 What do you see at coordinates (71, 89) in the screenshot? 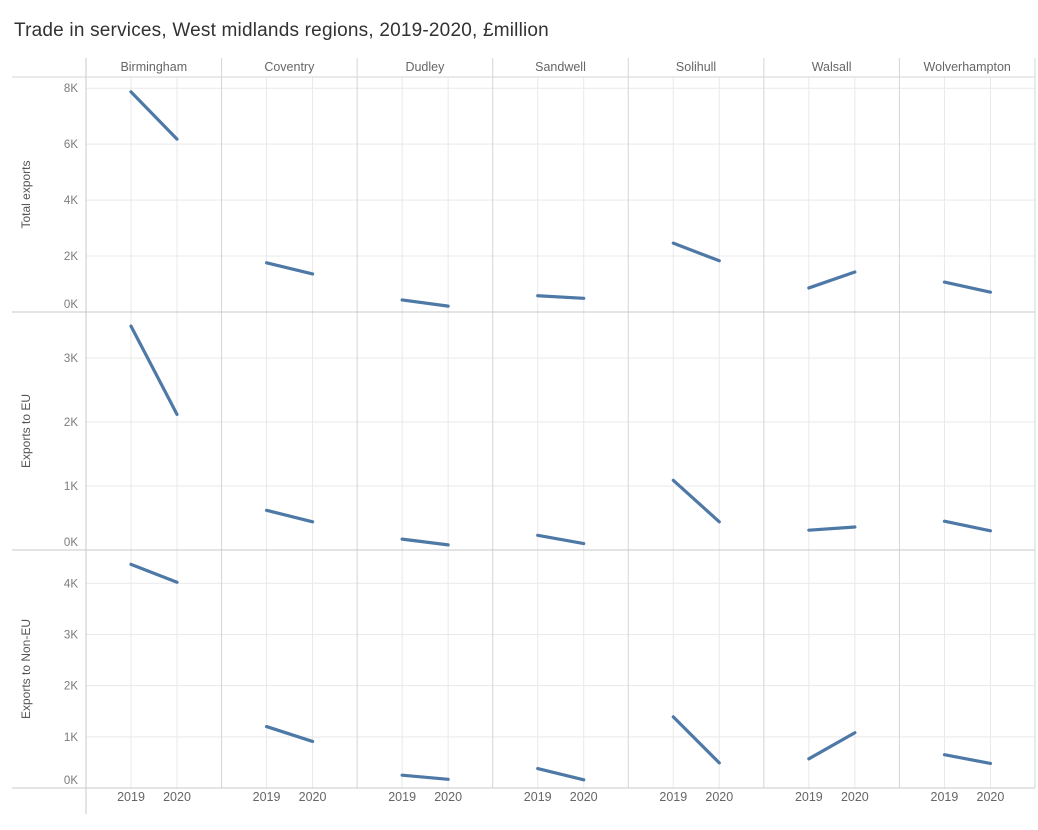
I see `tick-label-8K: 8K` at bounding box center [71, 89].